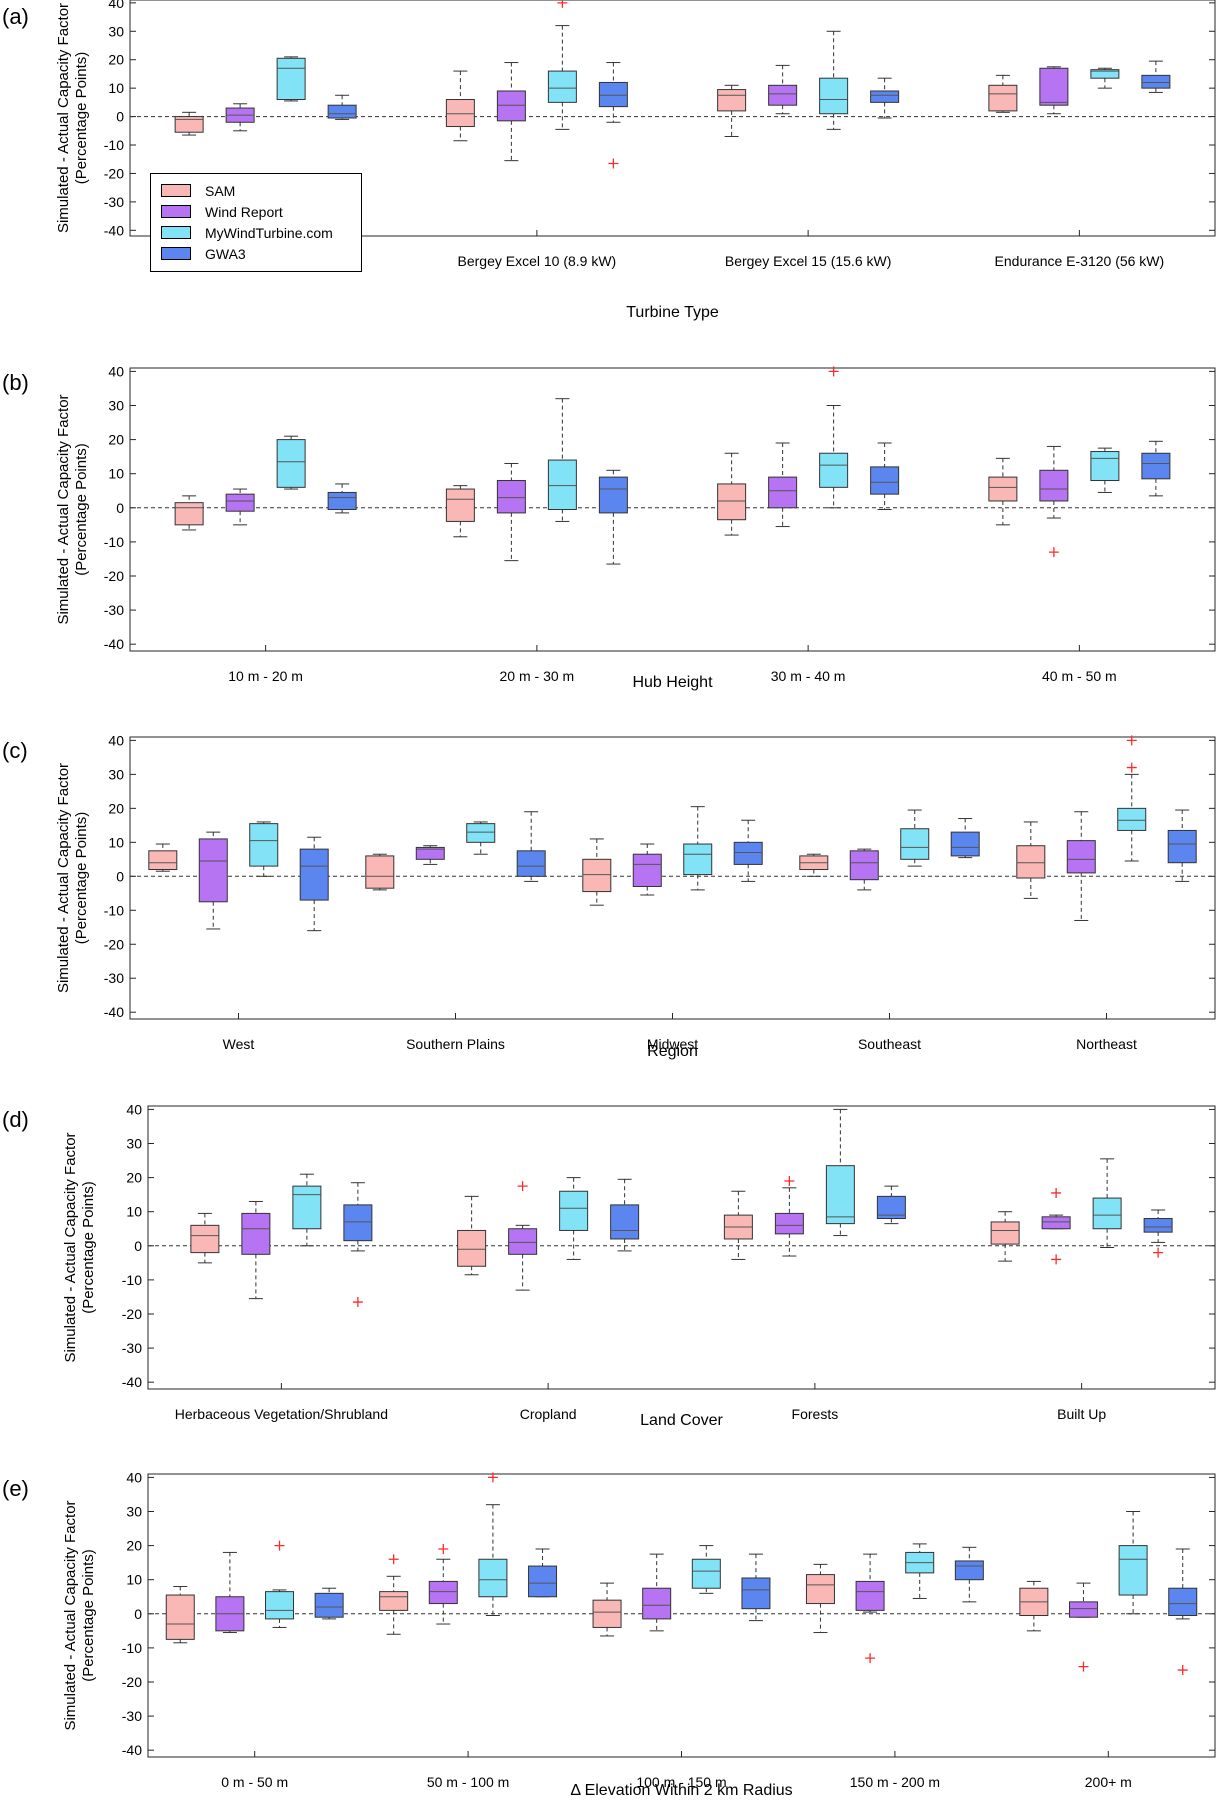 The width and height of the screenshot is (1229, 1810). I want to click on panel-e-ytick-label: -30, so click(132, 1716).